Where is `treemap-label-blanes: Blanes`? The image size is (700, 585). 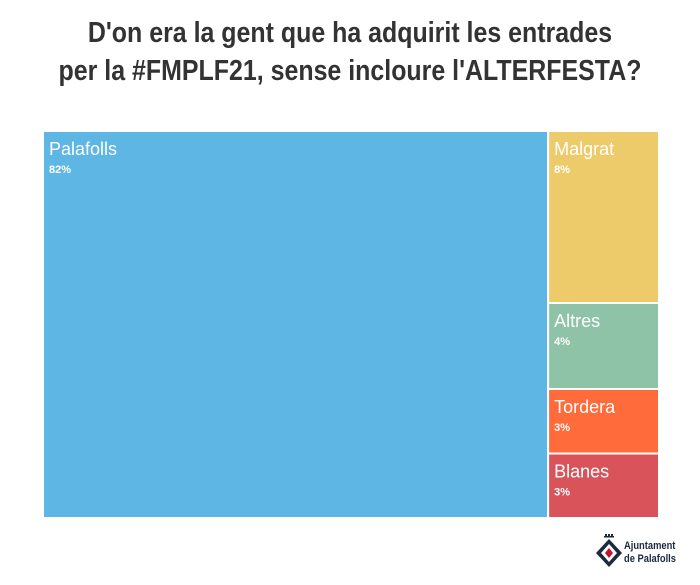 treemap-label-blanes: Blanes is located at coordinates (581, 472).